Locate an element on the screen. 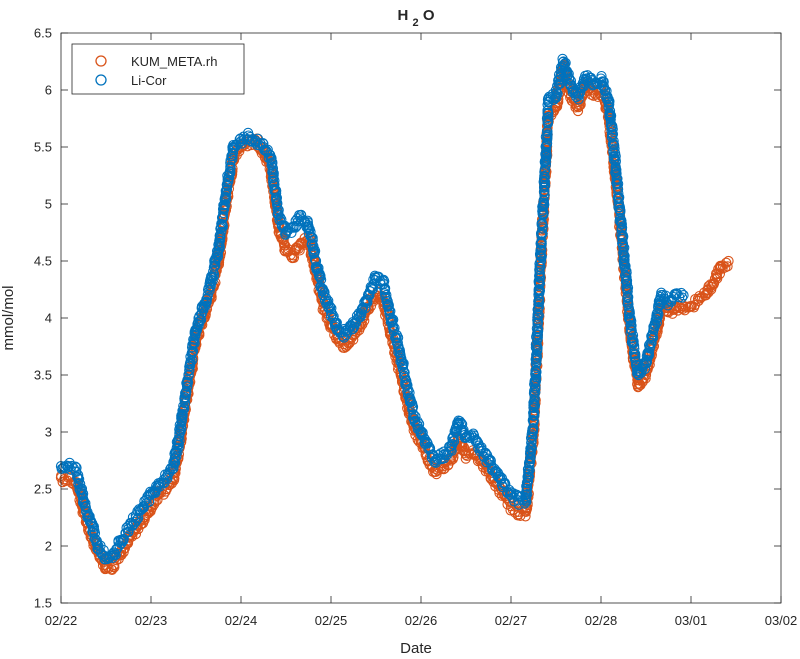 The width and height of the screenshot is (800, 659). chart-title-subscript: 2 is located at coordinates (416, 23).